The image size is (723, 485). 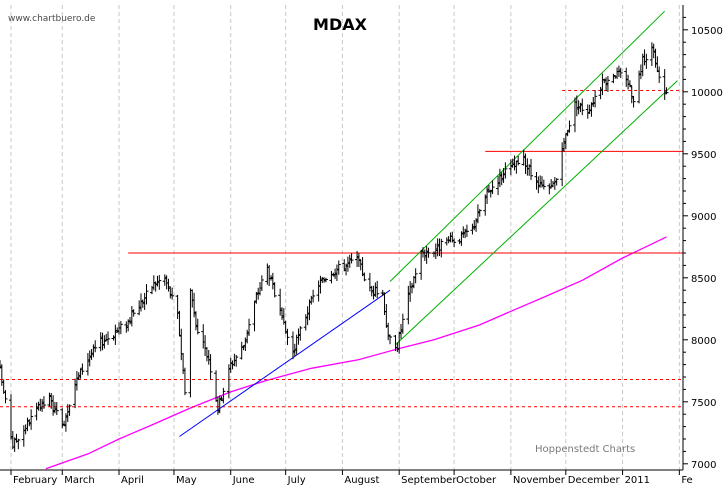 I want to click on y-tick-label: 9000, so click(x=703, y=217).